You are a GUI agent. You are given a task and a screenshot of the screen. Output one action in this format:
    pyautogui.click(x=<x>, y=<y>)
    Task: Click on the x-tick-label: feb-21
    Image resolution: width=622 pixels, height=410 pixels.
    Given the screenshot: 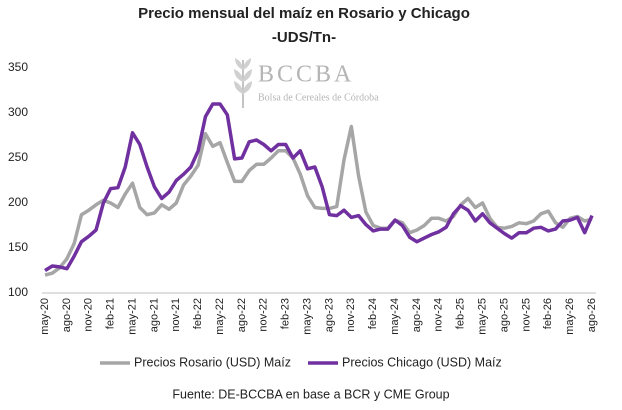 What is the action you would take?
    pyautogui.click(x=111, y=313)
    